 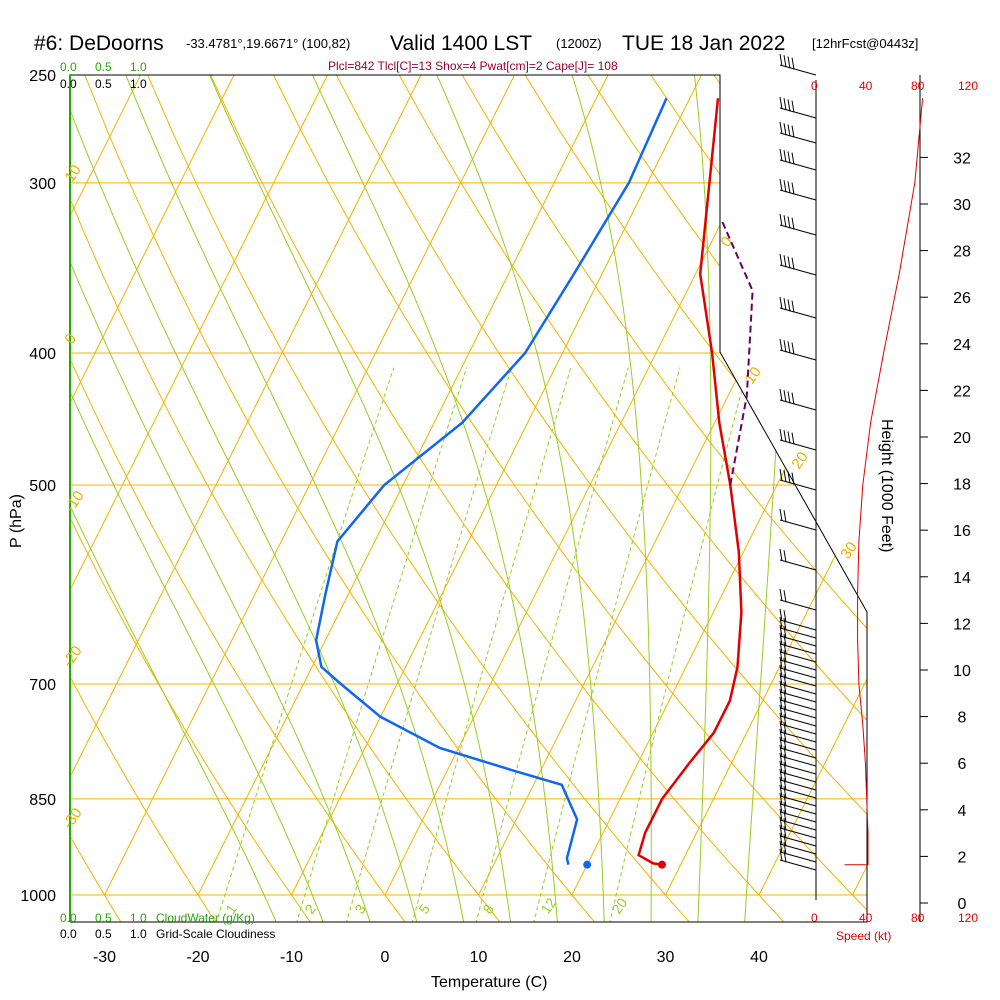 I want to click on height-tick-label: 28, so click(x=962, y=252).